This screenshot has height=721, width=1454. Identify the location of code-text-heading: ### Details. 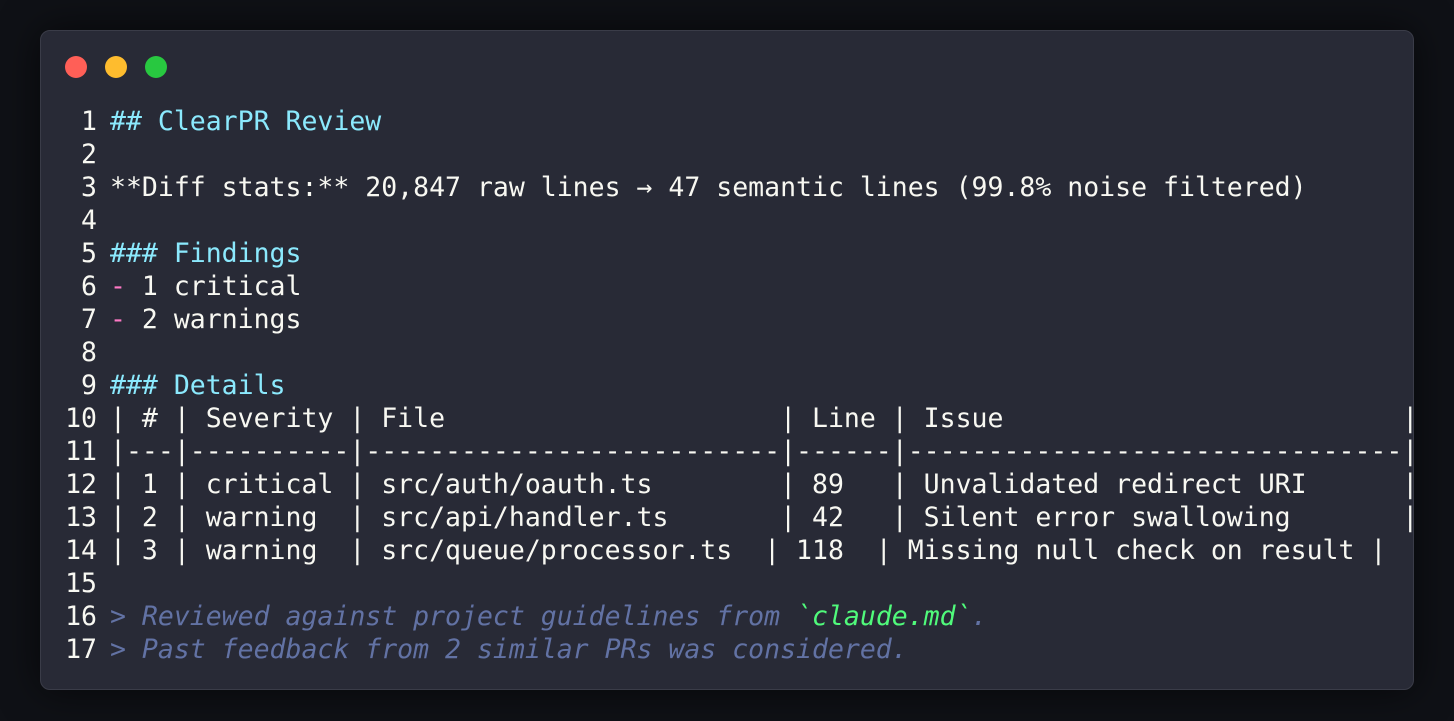
(198, 385).